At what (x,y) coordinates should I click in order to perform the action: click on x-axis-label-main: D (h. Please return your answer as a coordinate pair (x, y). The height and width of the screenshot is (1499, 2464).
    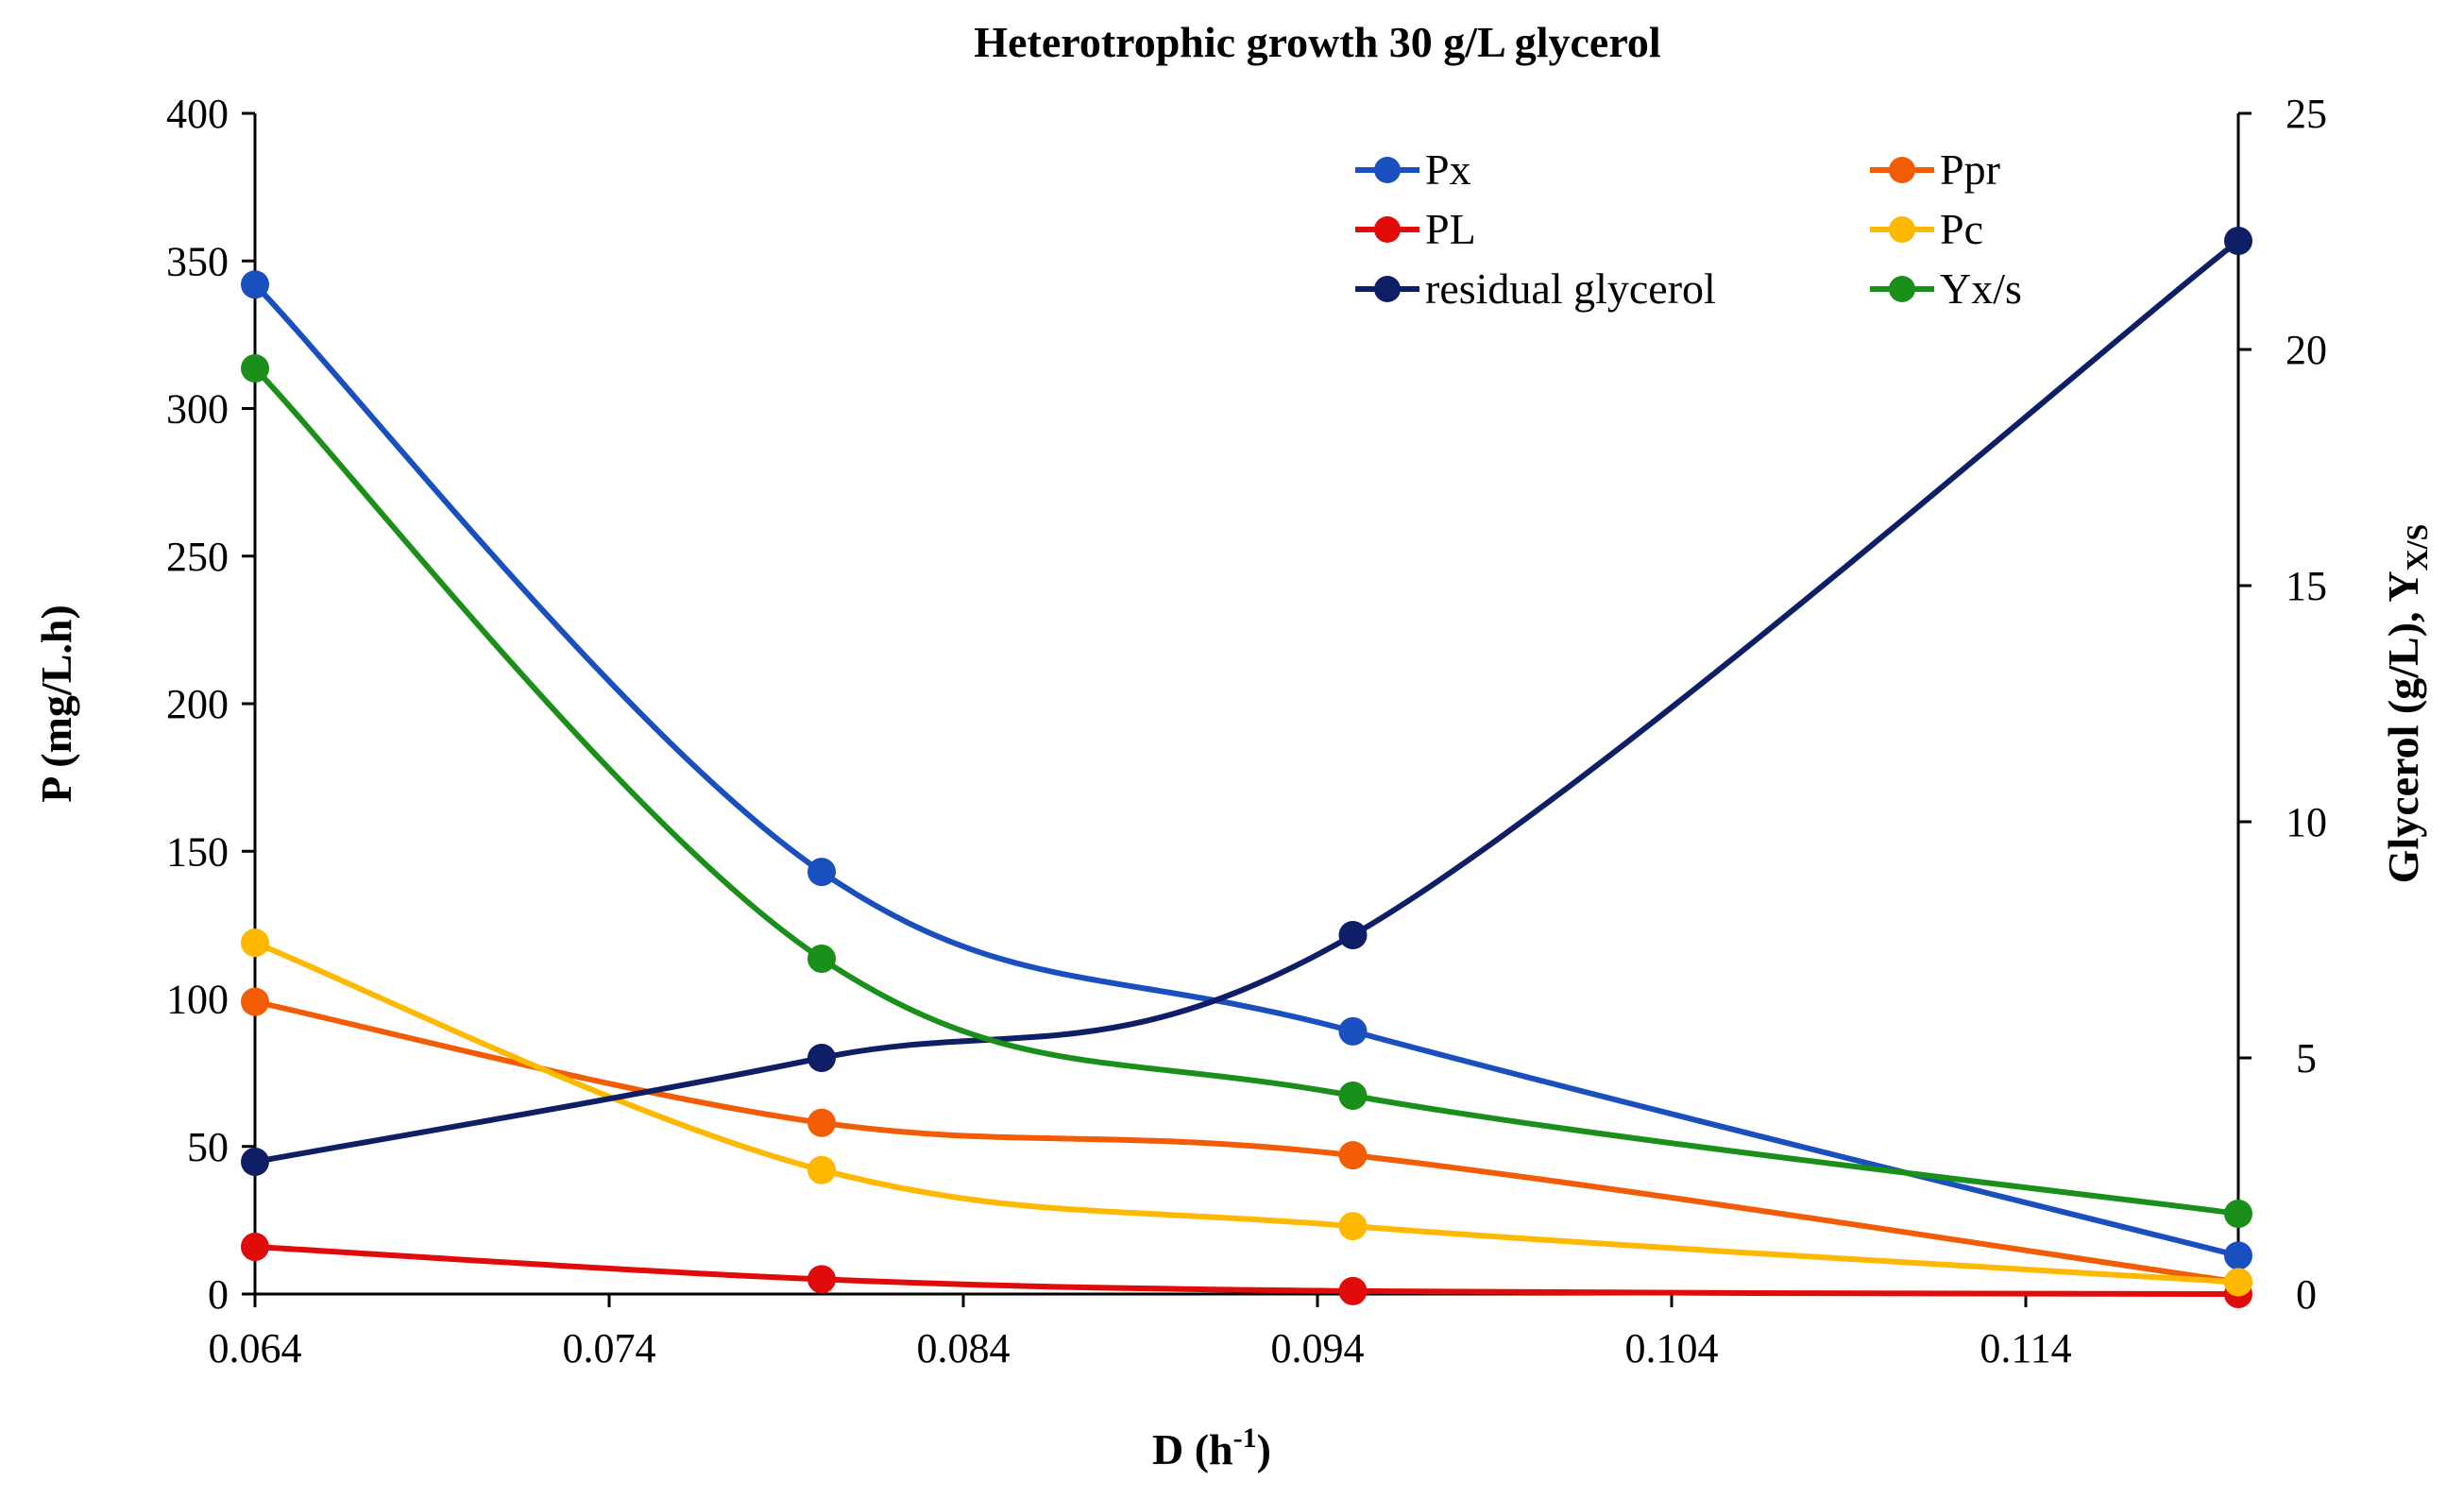
    Looking at the image, I should click on (1192, 1449).